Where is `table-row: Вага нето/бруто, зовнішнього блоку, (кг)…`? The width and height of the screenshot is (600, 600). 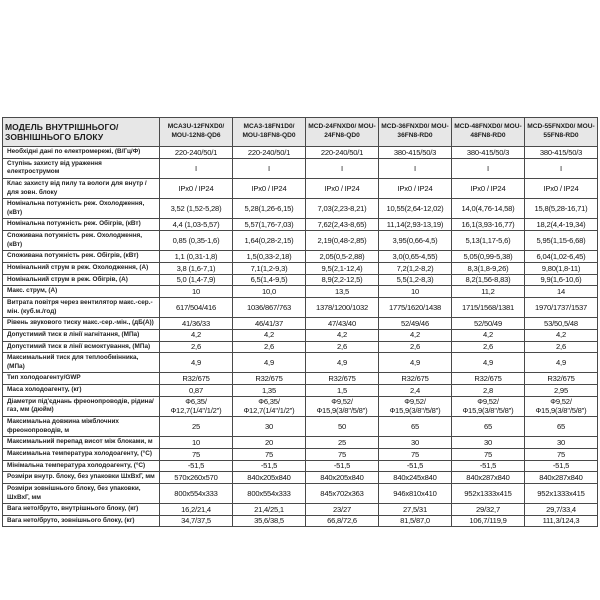
table-row: Вага нето/бруто, зовнішнього блоку, (кг)… is located at coordinates (300, 521).